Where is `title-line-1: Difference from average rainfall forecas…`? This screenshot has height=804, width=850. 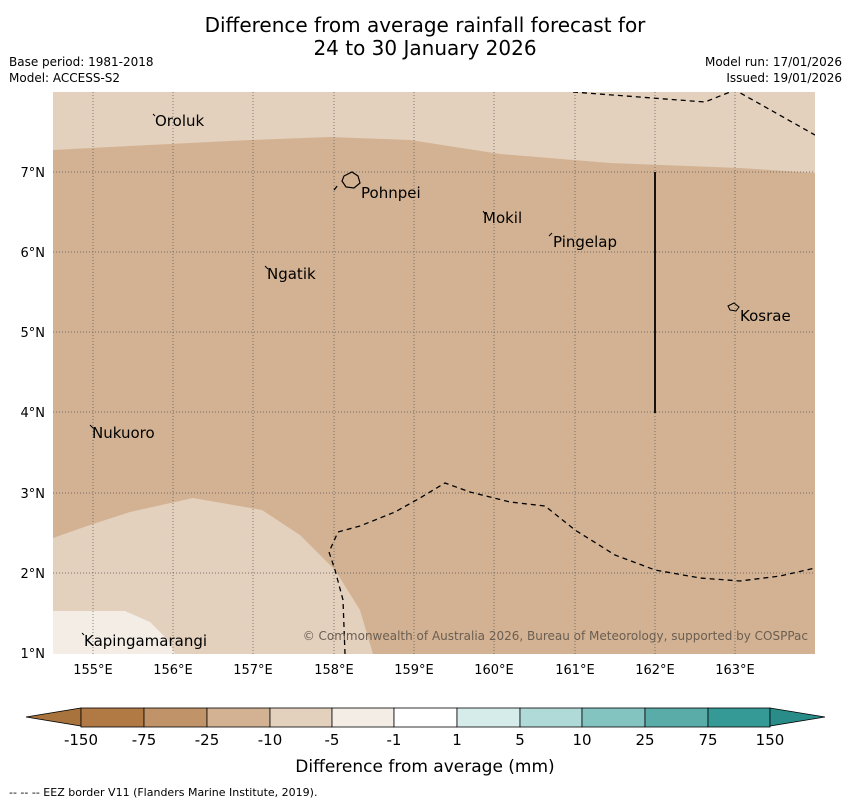
title-line-1: Difference from average rainfall forecas… is located at coordinates (425, 25).